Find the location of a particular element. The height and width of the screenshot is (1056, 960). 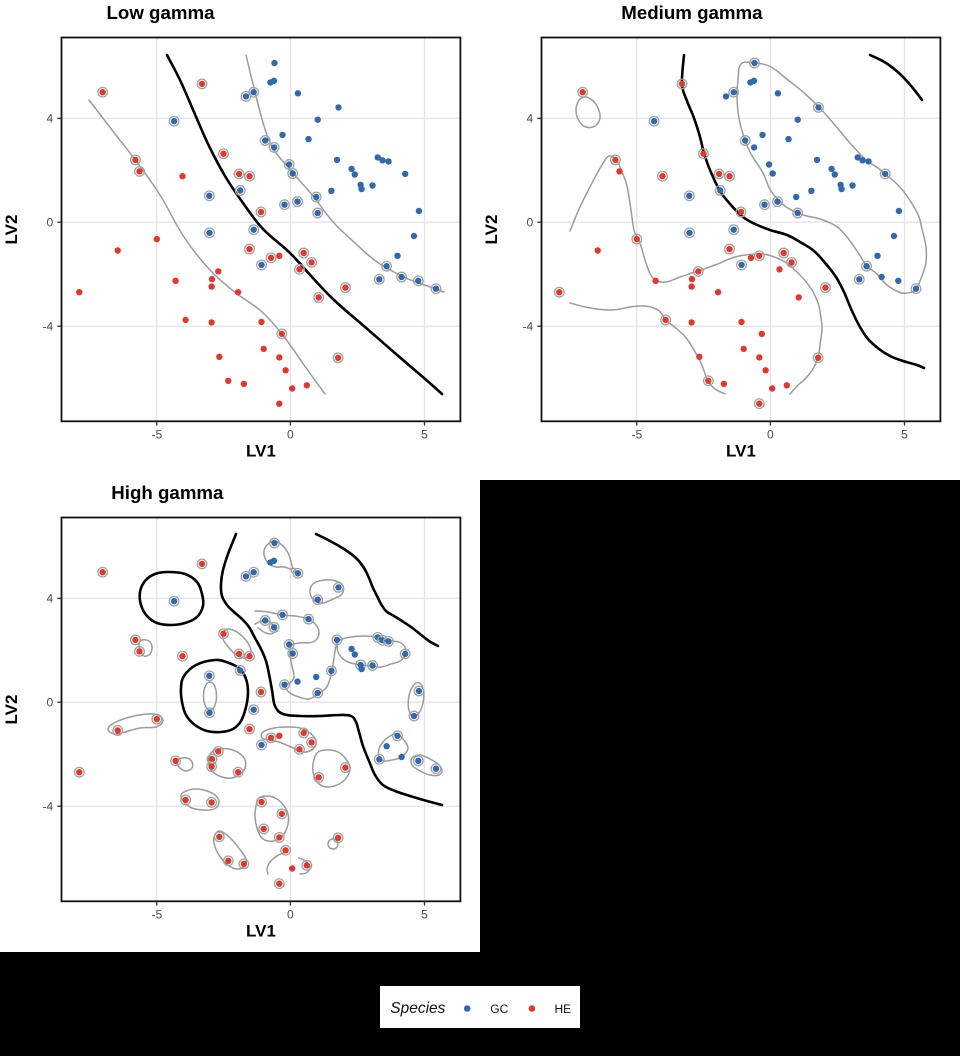

svg-text: Low gamma is located at coordinates (161, 12).